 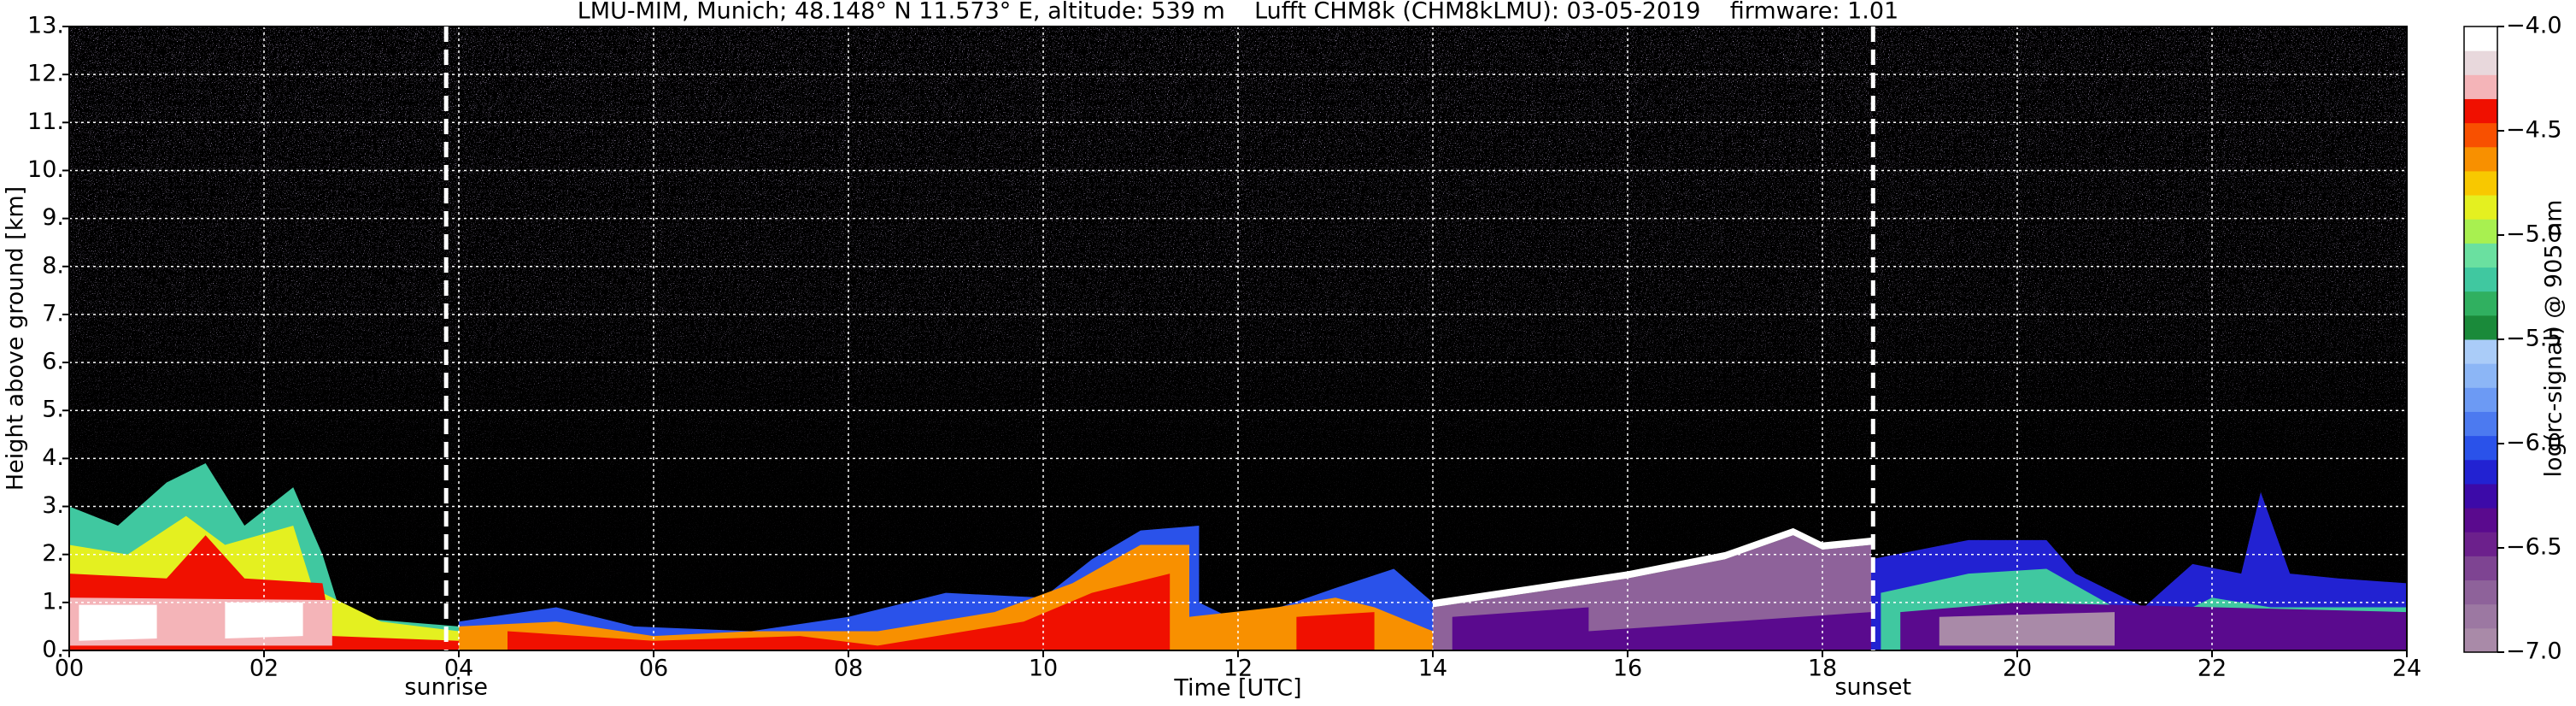 I want to click on x-tick-label: 16, so click(x=1627, y=669).